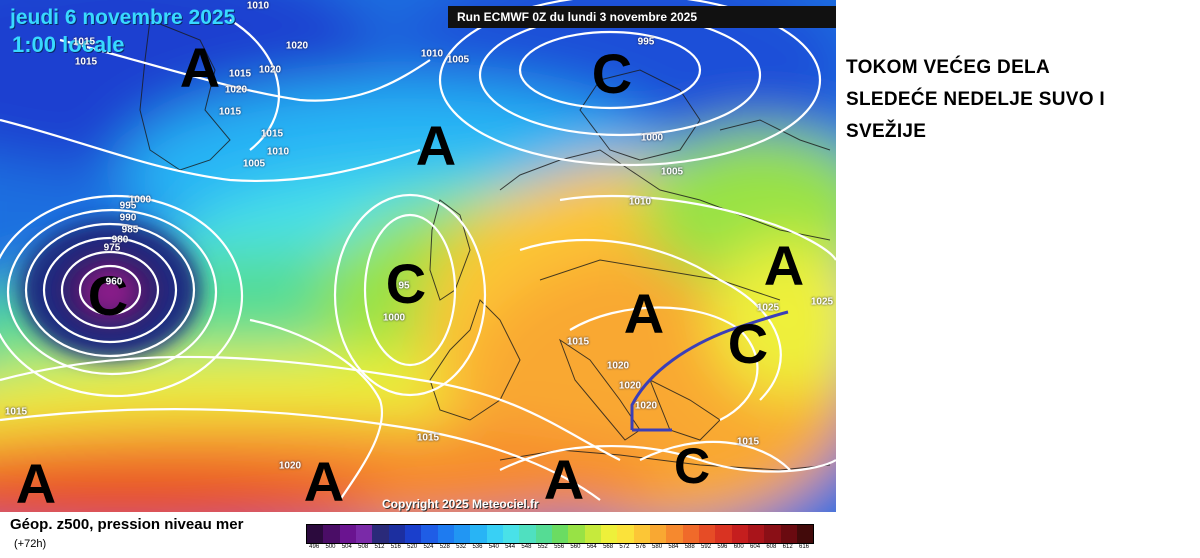  Describe the element at coordinates (975, 99) in the screenshot. I see `annotation-line: SLEDEĆE NEDELJE SUVO I` at that location.